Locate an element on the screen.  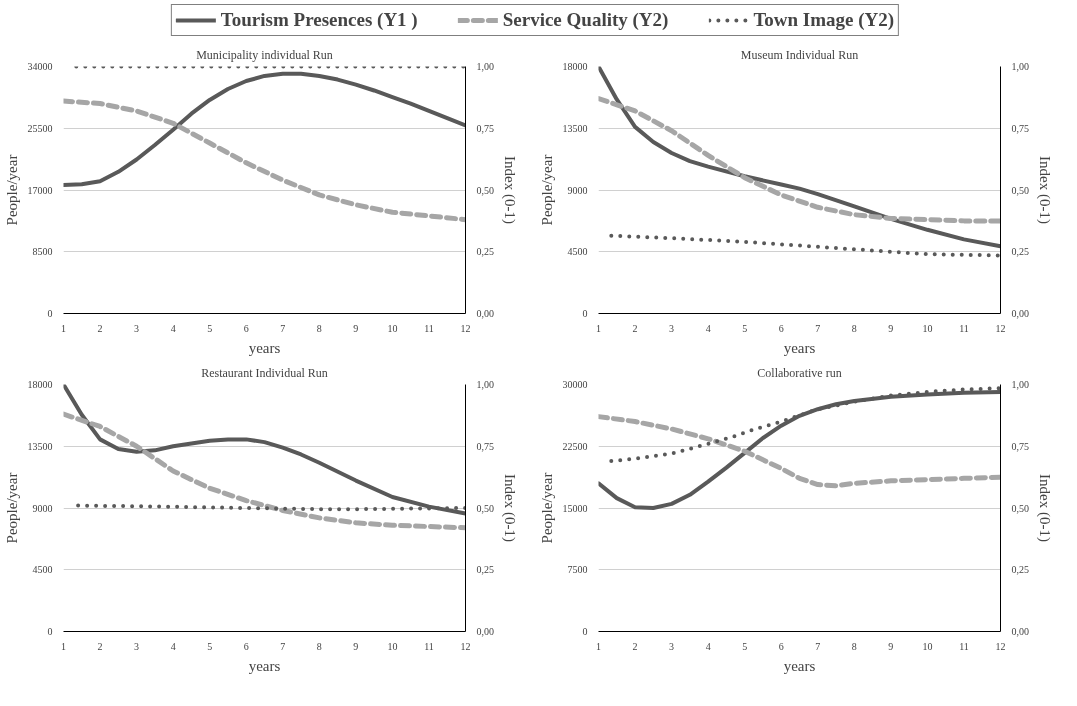
legend-label: Town Image (Y2) is located at coordinates (824, 20).